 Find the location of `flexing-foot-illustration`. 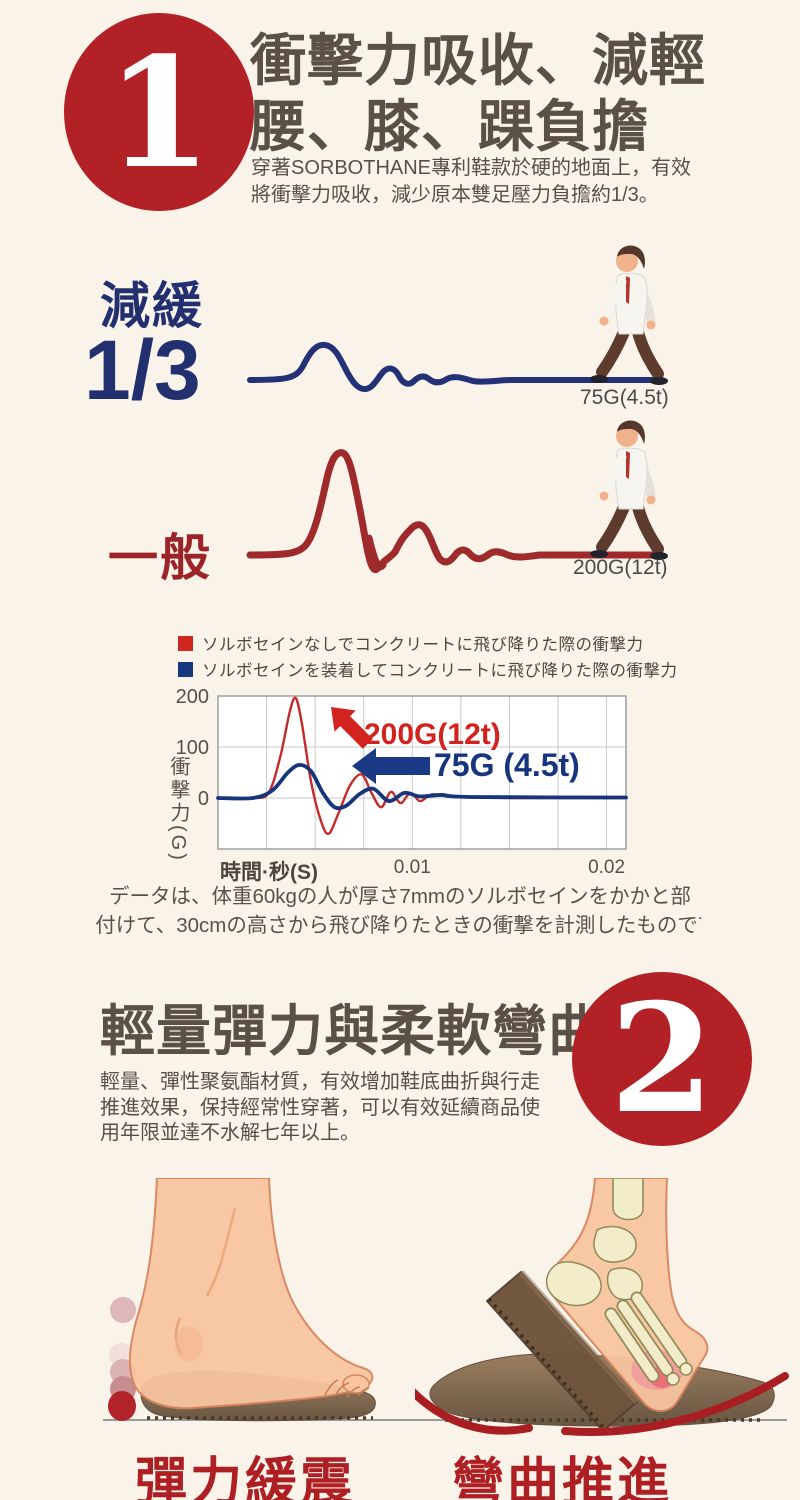

flexing-foot-illustration is located at coordinates (602, 1307).